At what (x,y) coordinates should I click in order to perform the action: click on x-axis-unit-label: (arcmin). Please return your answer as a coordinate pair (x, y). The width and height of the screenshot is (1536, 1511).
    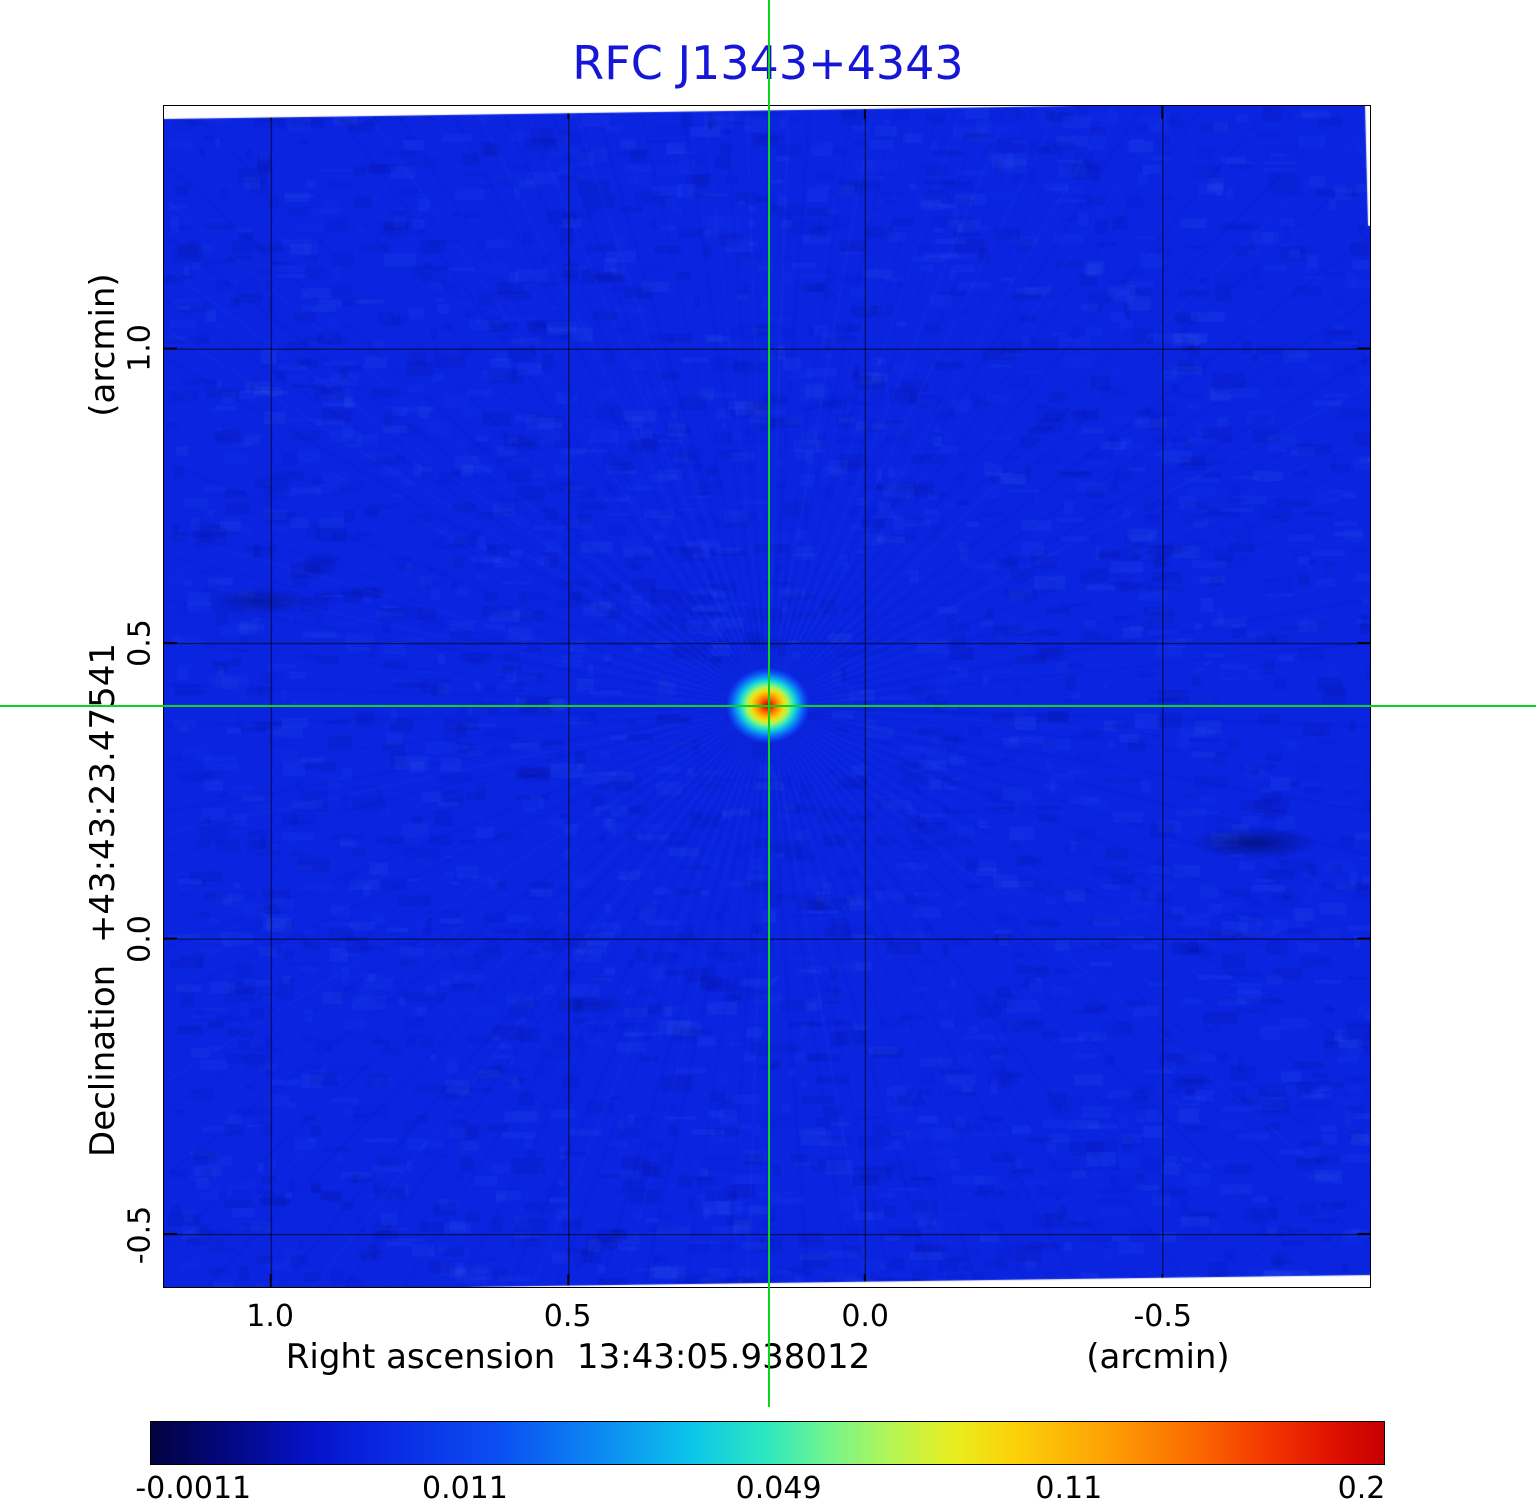
    Looking at the image, I should click on (1158, 1357).